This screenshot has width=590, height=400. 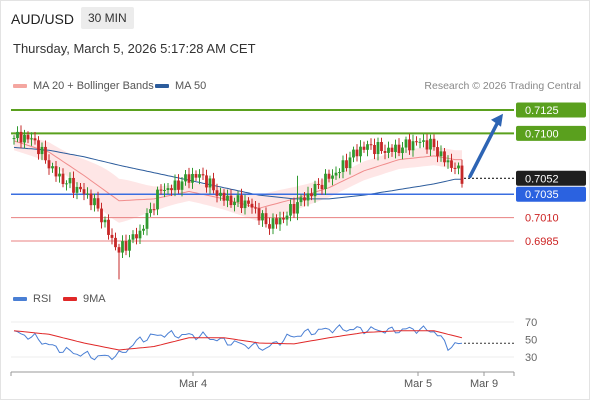 I want to click on ma50-line, so click(x=237, y=173).